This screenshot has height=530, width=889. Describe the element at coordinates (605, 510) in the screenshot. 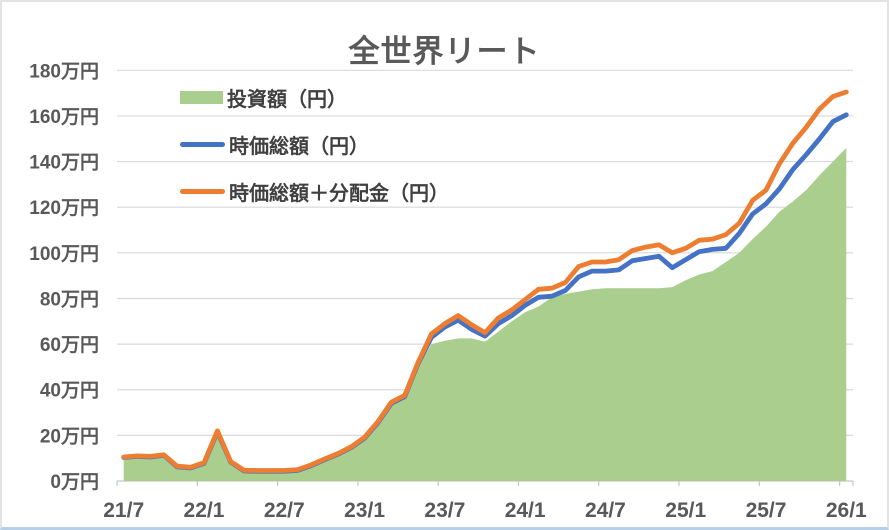

I see `x-axis-label: 24/7` at that location.